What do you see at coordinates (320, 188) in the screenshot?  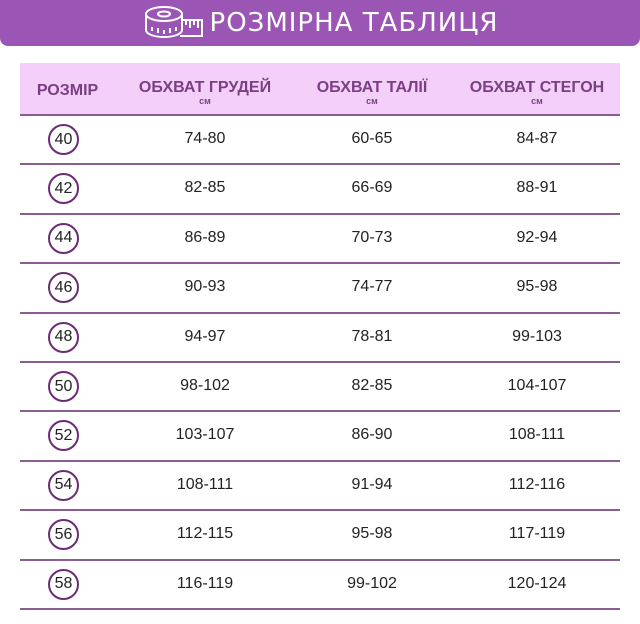 I see `table-row: 42 82-85 66-69 88-91` at bounding box center [320, 188].